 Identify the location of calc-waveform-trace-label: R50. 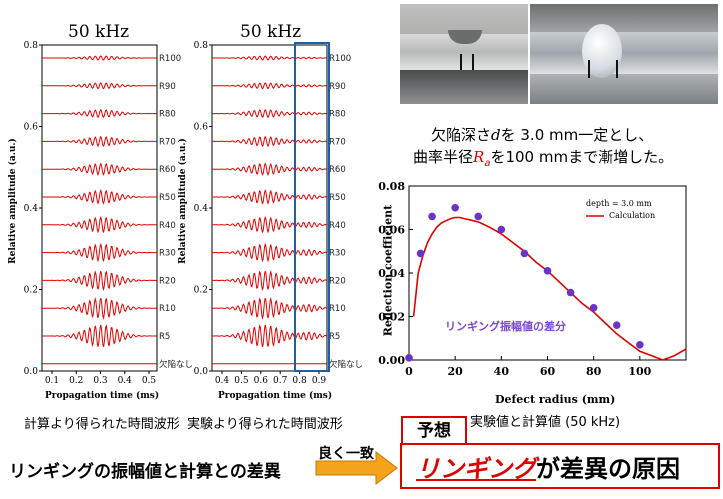
(167, 198).